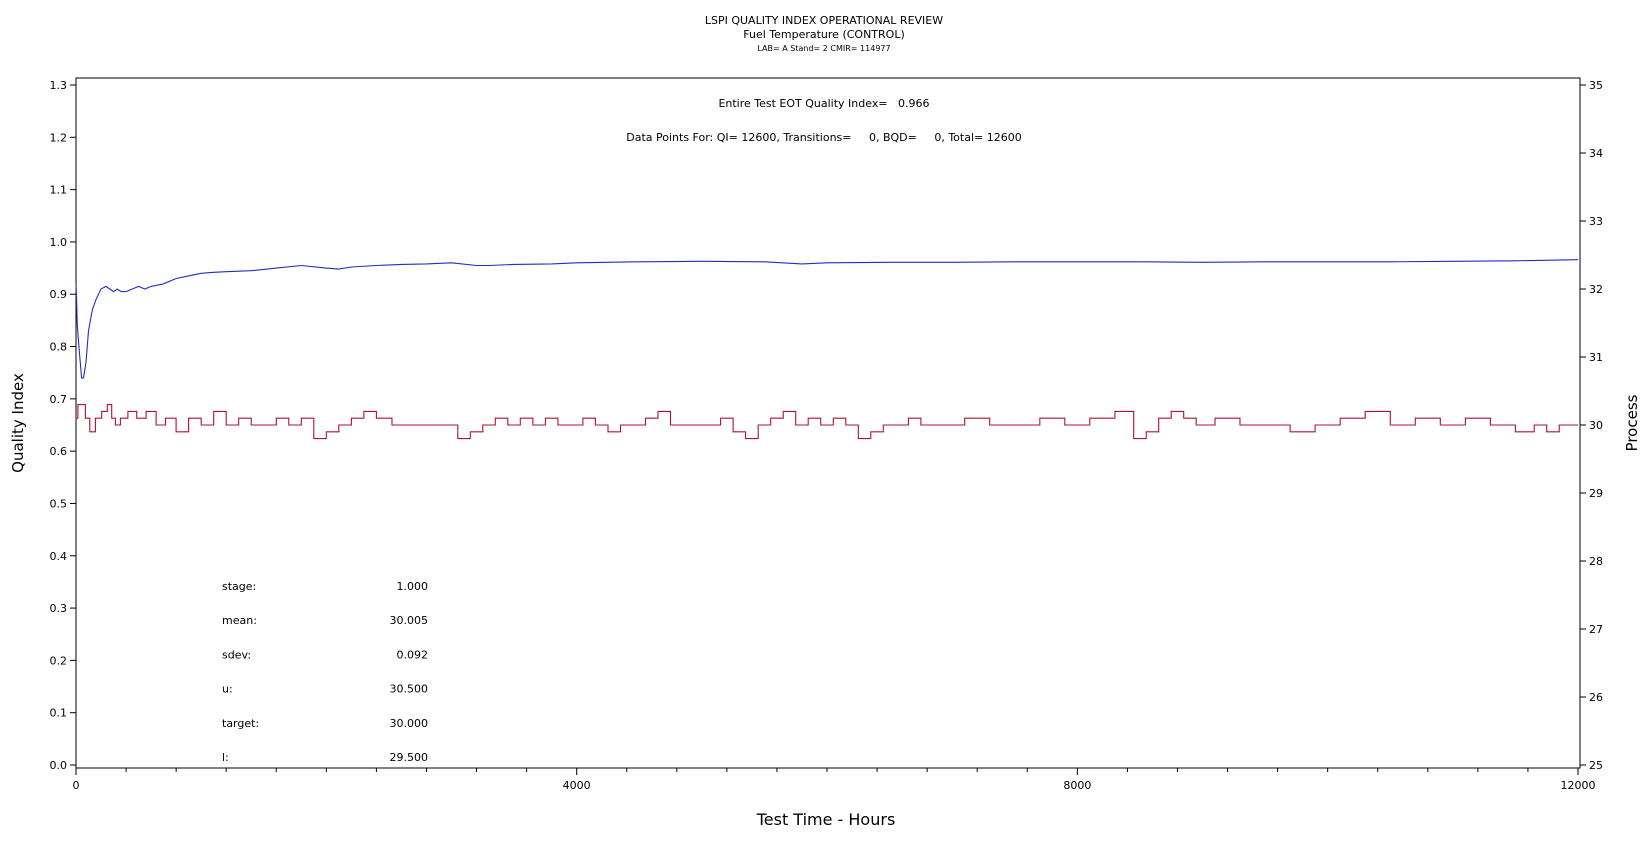  Describe the element at coordinates (59, 190) in the screenshot. I see `y-tick-left-label: 1.1` at that location.